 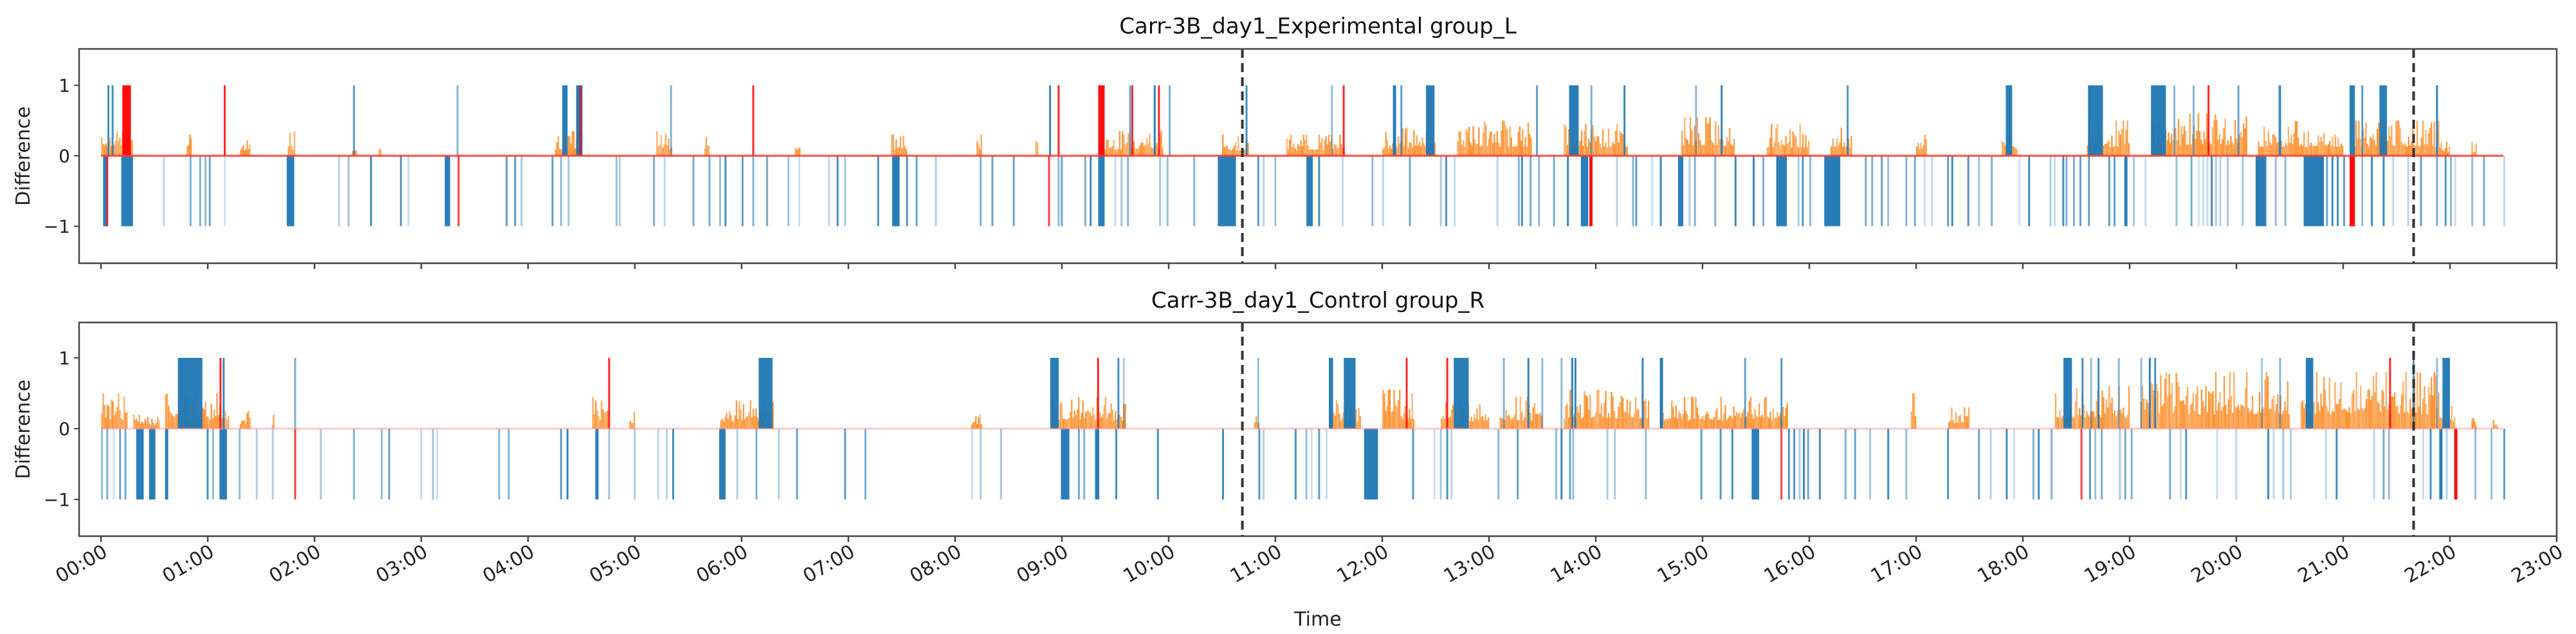 What do you see at coordinates (107, 191) in the screenshot?
I see `red-event-down` at bounding box center [107, 191].